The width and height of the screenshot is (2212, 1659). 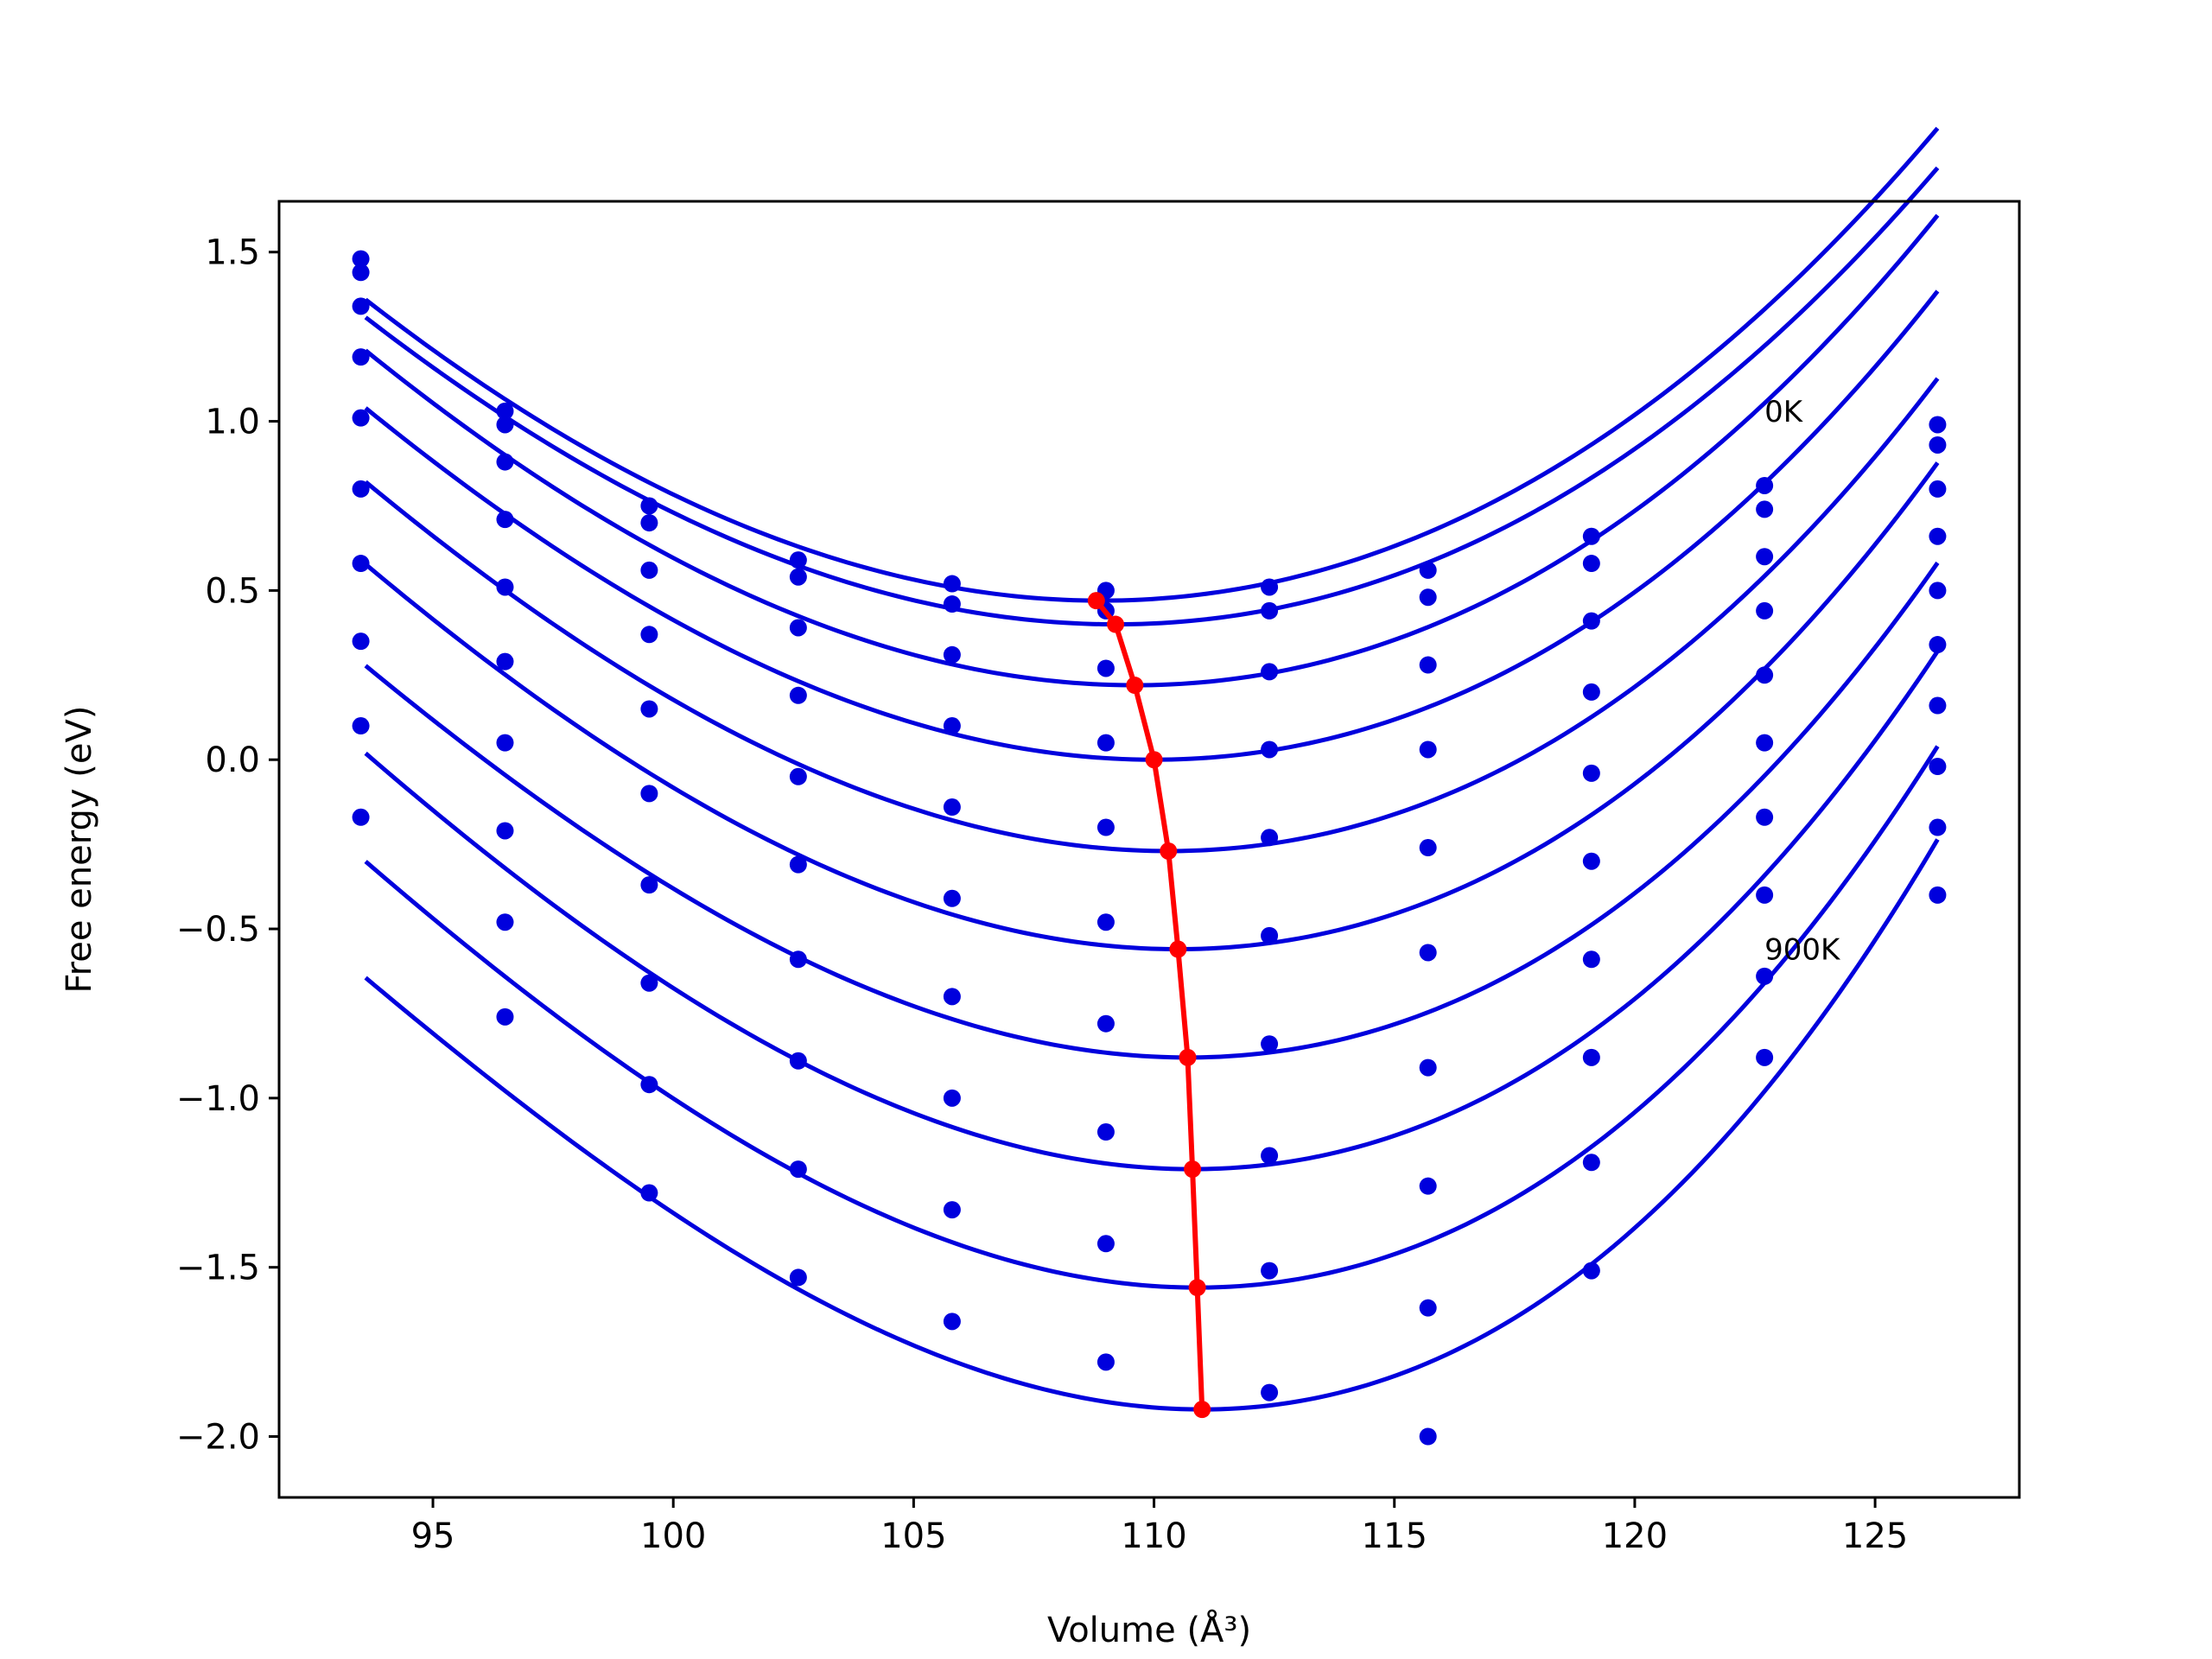 What do you see at coordinates (433, 1536) in the screenshot?
I see `x-tick-label: 95` at bounding box center [433, 1536].